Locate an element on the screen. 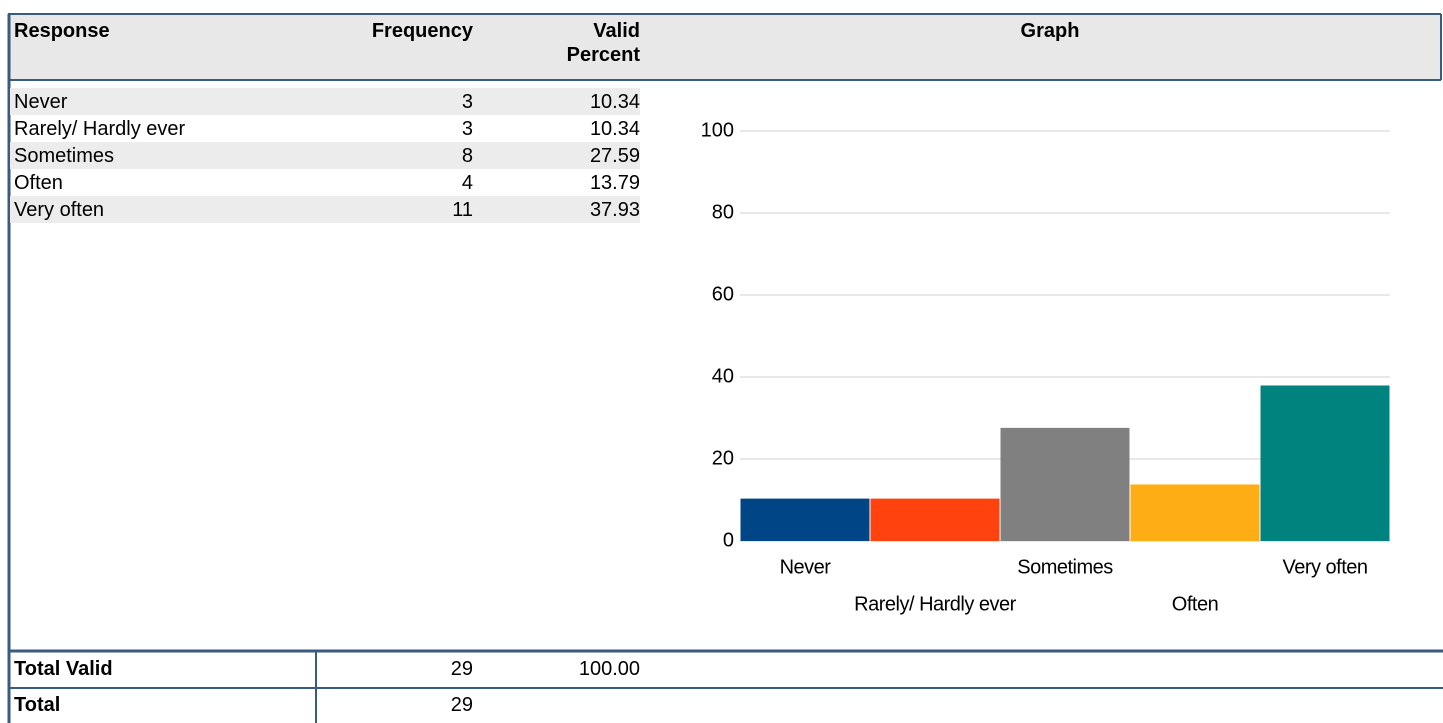 This screenshot has width=1443, height=723. y-tick-label: 20 is located at coordinates (723, 458).